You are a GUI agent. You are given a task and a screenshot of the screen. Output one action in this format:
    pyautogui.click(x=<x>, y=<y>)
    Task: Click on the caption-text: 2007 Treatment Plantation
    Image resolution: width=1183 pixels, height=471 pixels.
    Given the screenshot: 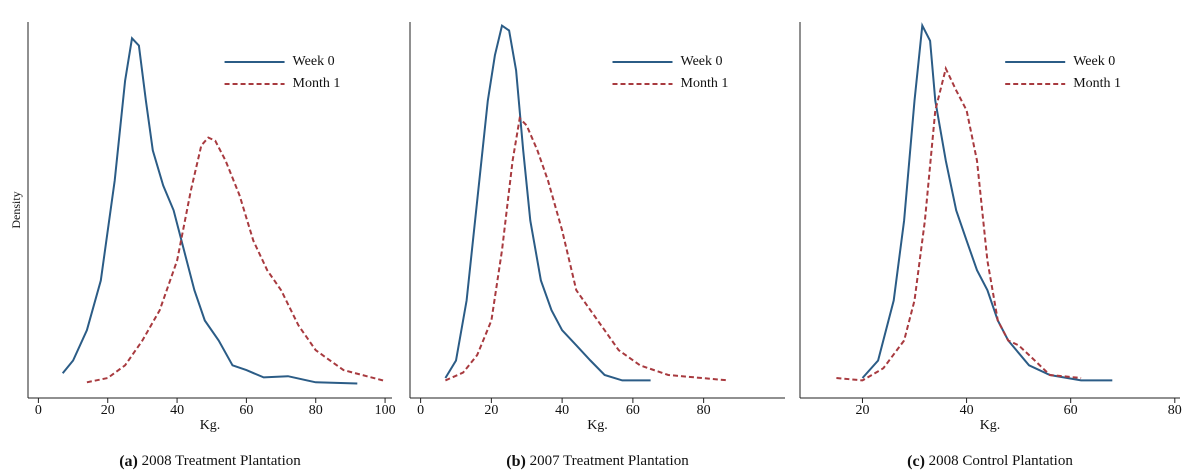 What is the action you would take?
    pyautogui.click(x=610, y=461)
    